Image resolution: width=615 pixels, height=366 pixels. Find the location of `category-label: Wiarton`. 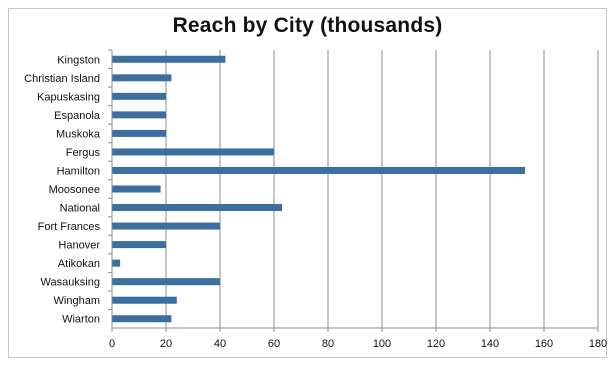

category-label: Wiarton is located at coordinates (81, 320).